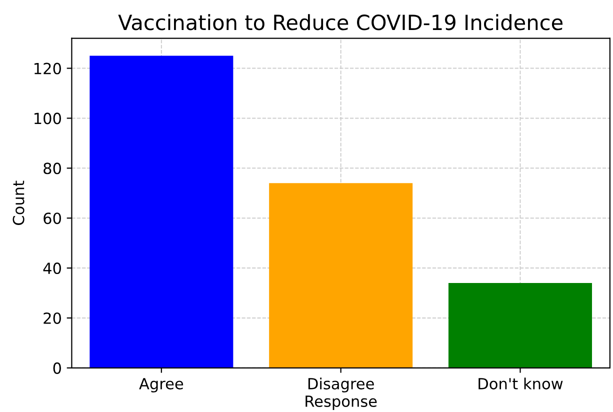 The width and height of the screenshot is (613, 412). What do you see at coordinates (52, 318) in the screenshot?
I see `y-tick-label: 20` at bounding box center [52, 318].